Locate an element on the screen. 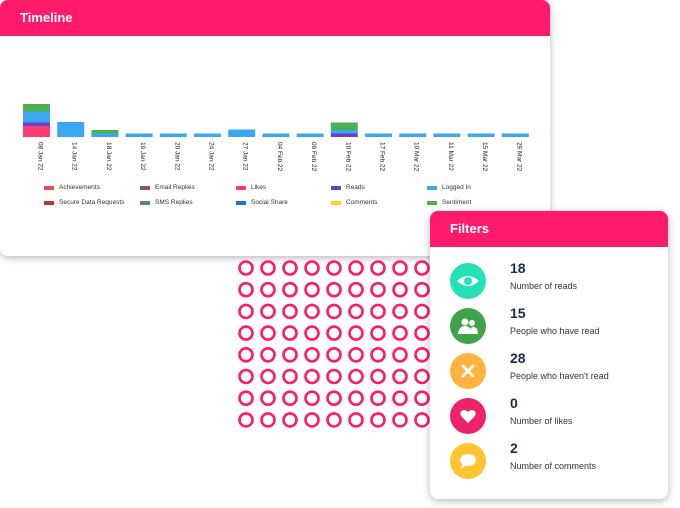 The height and width of the screenshot is (508, 680). legend-item: Sentiment is located at coordinates (449, 202).